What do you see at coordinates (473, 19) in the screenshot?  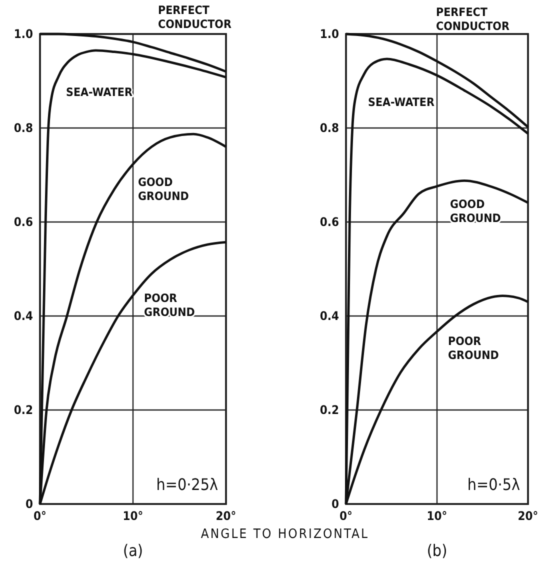 I see `text: PERFECT CONDUCTOR` at bounding box center [473, 19].